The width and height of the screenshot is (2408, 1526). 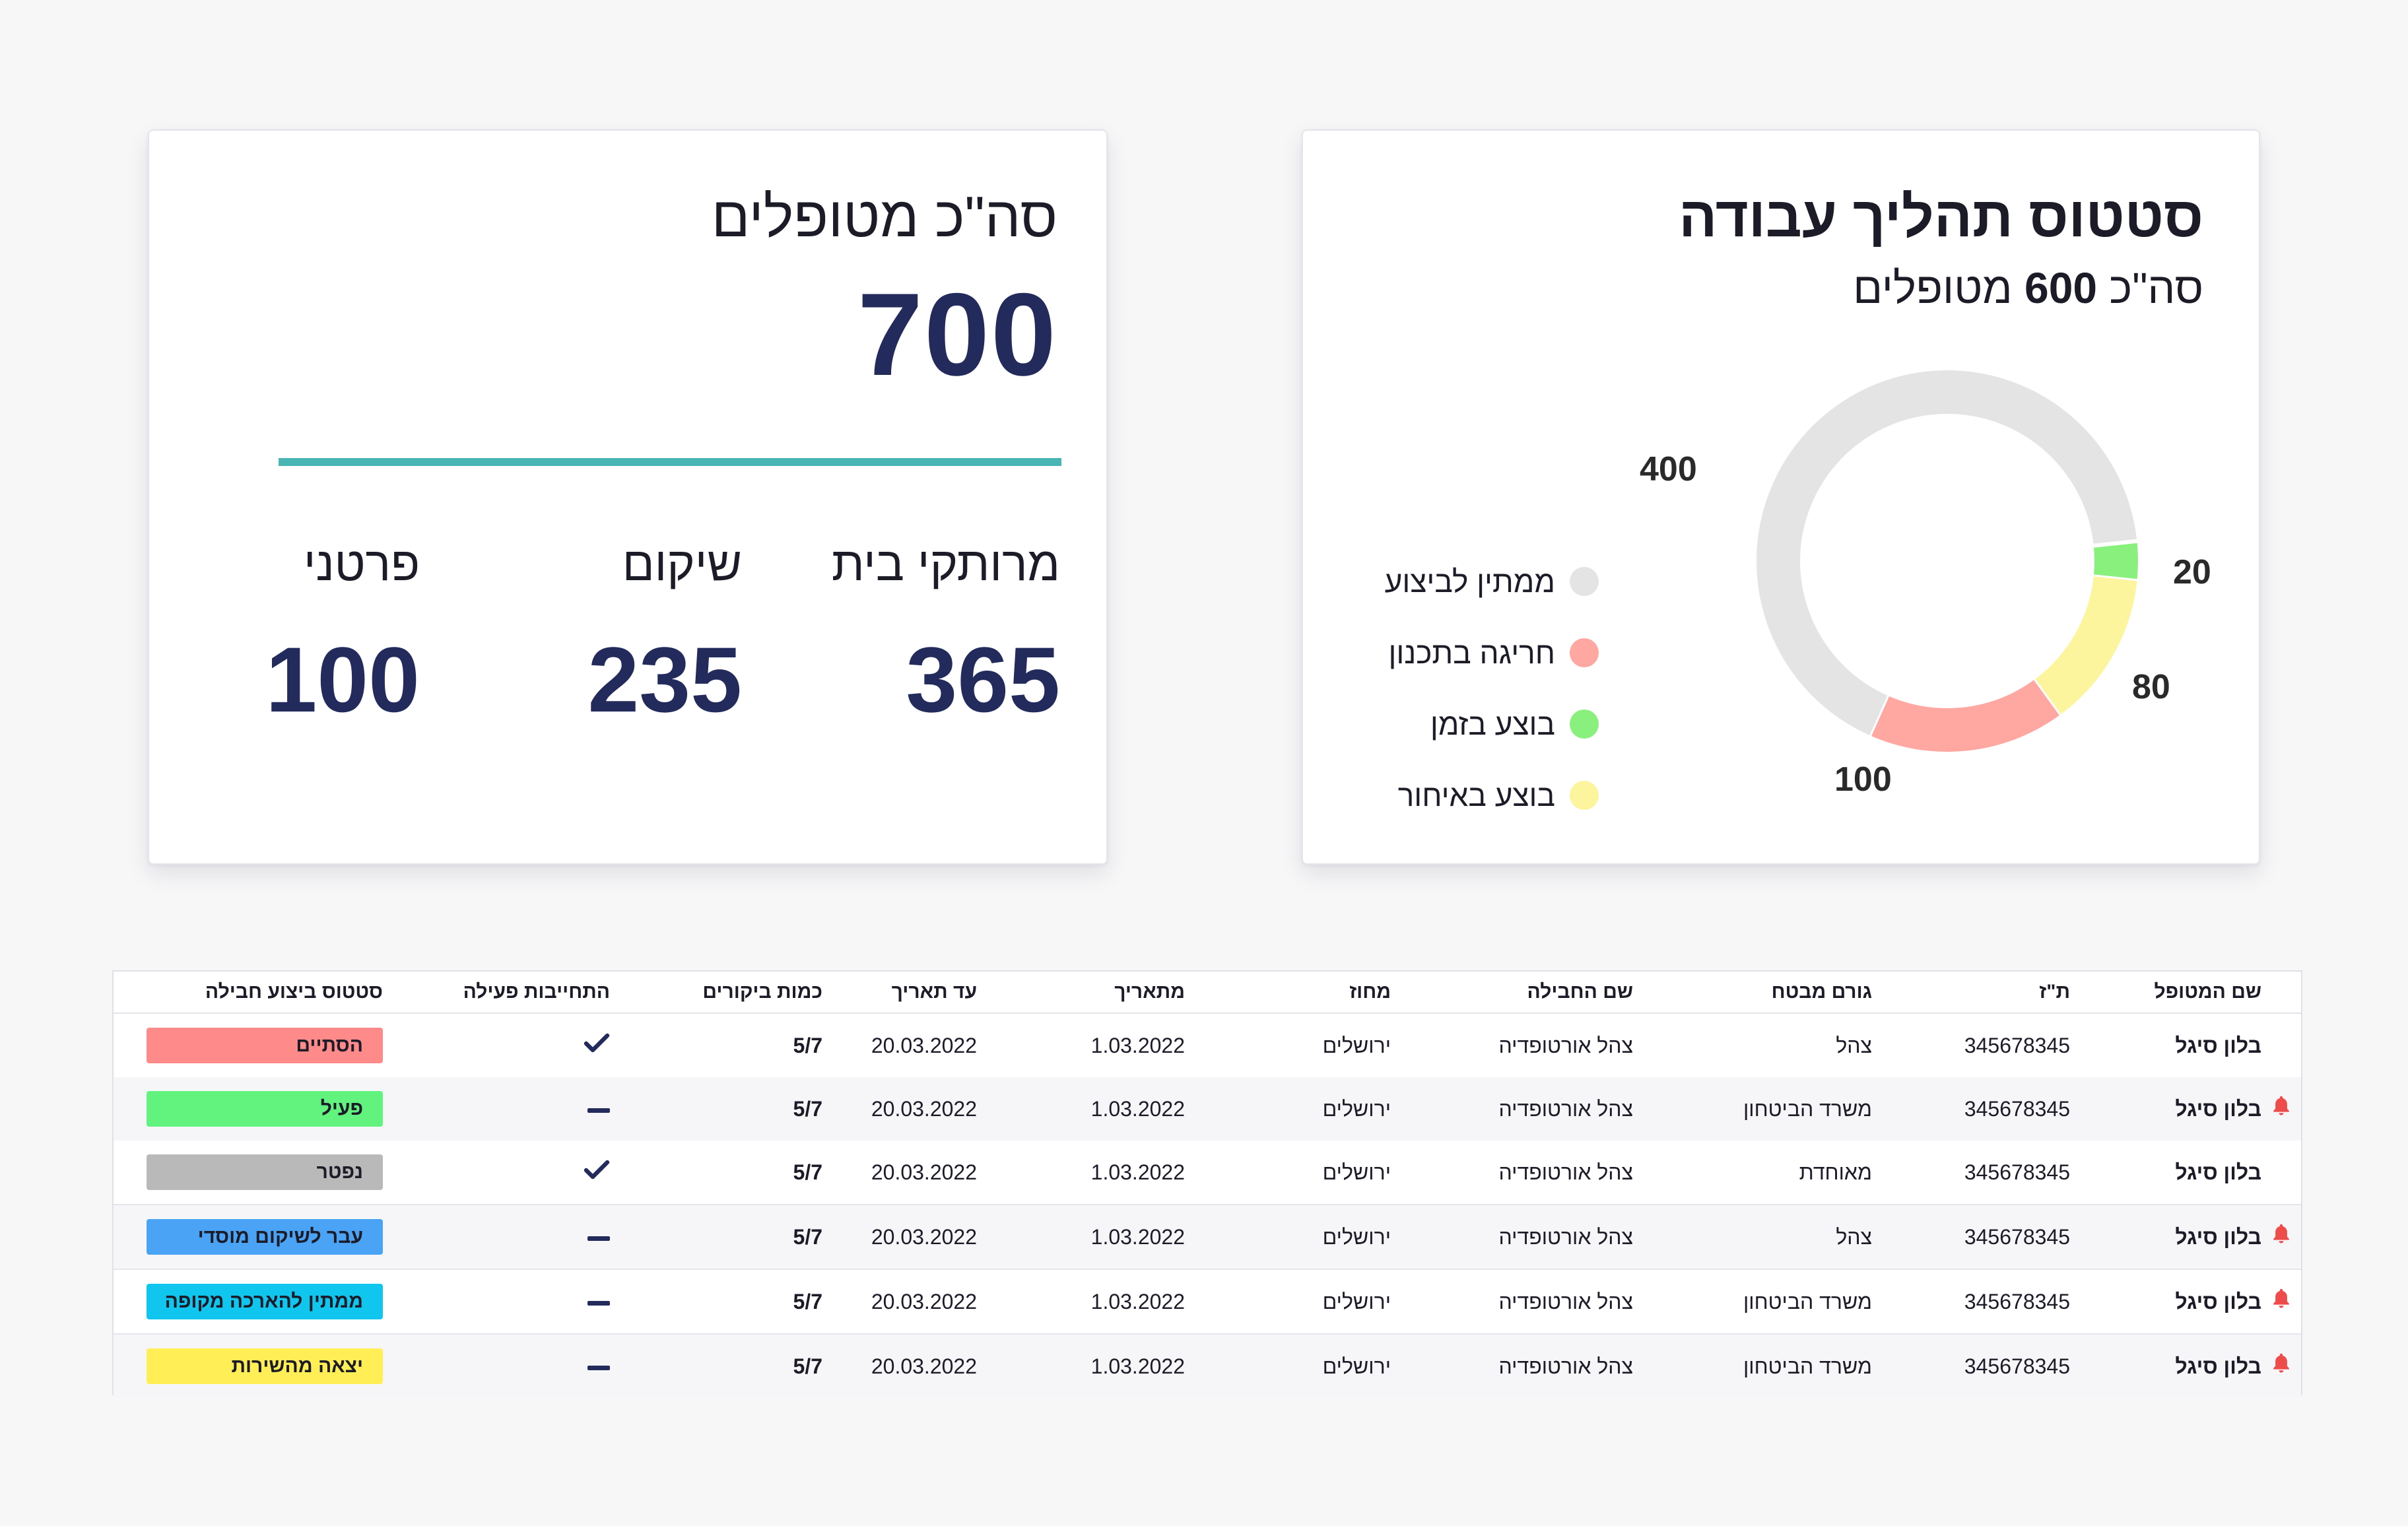 What do you see at coordinates (2165, 993) in the screenshot?
I see `header-name: שם המטופל` at bounding box center [2165, 993].